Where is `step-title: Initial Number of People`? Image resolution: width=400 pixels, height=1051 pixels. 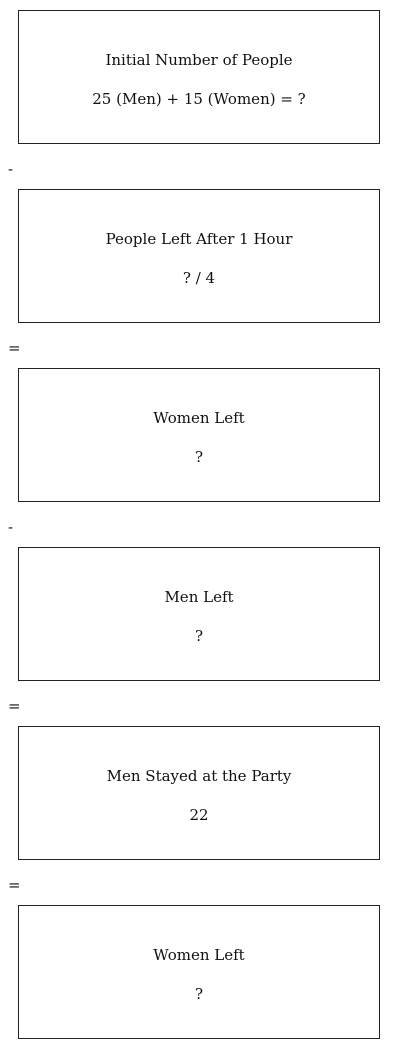
step-title: Initial Number of People is located at coordinates (199, 60).